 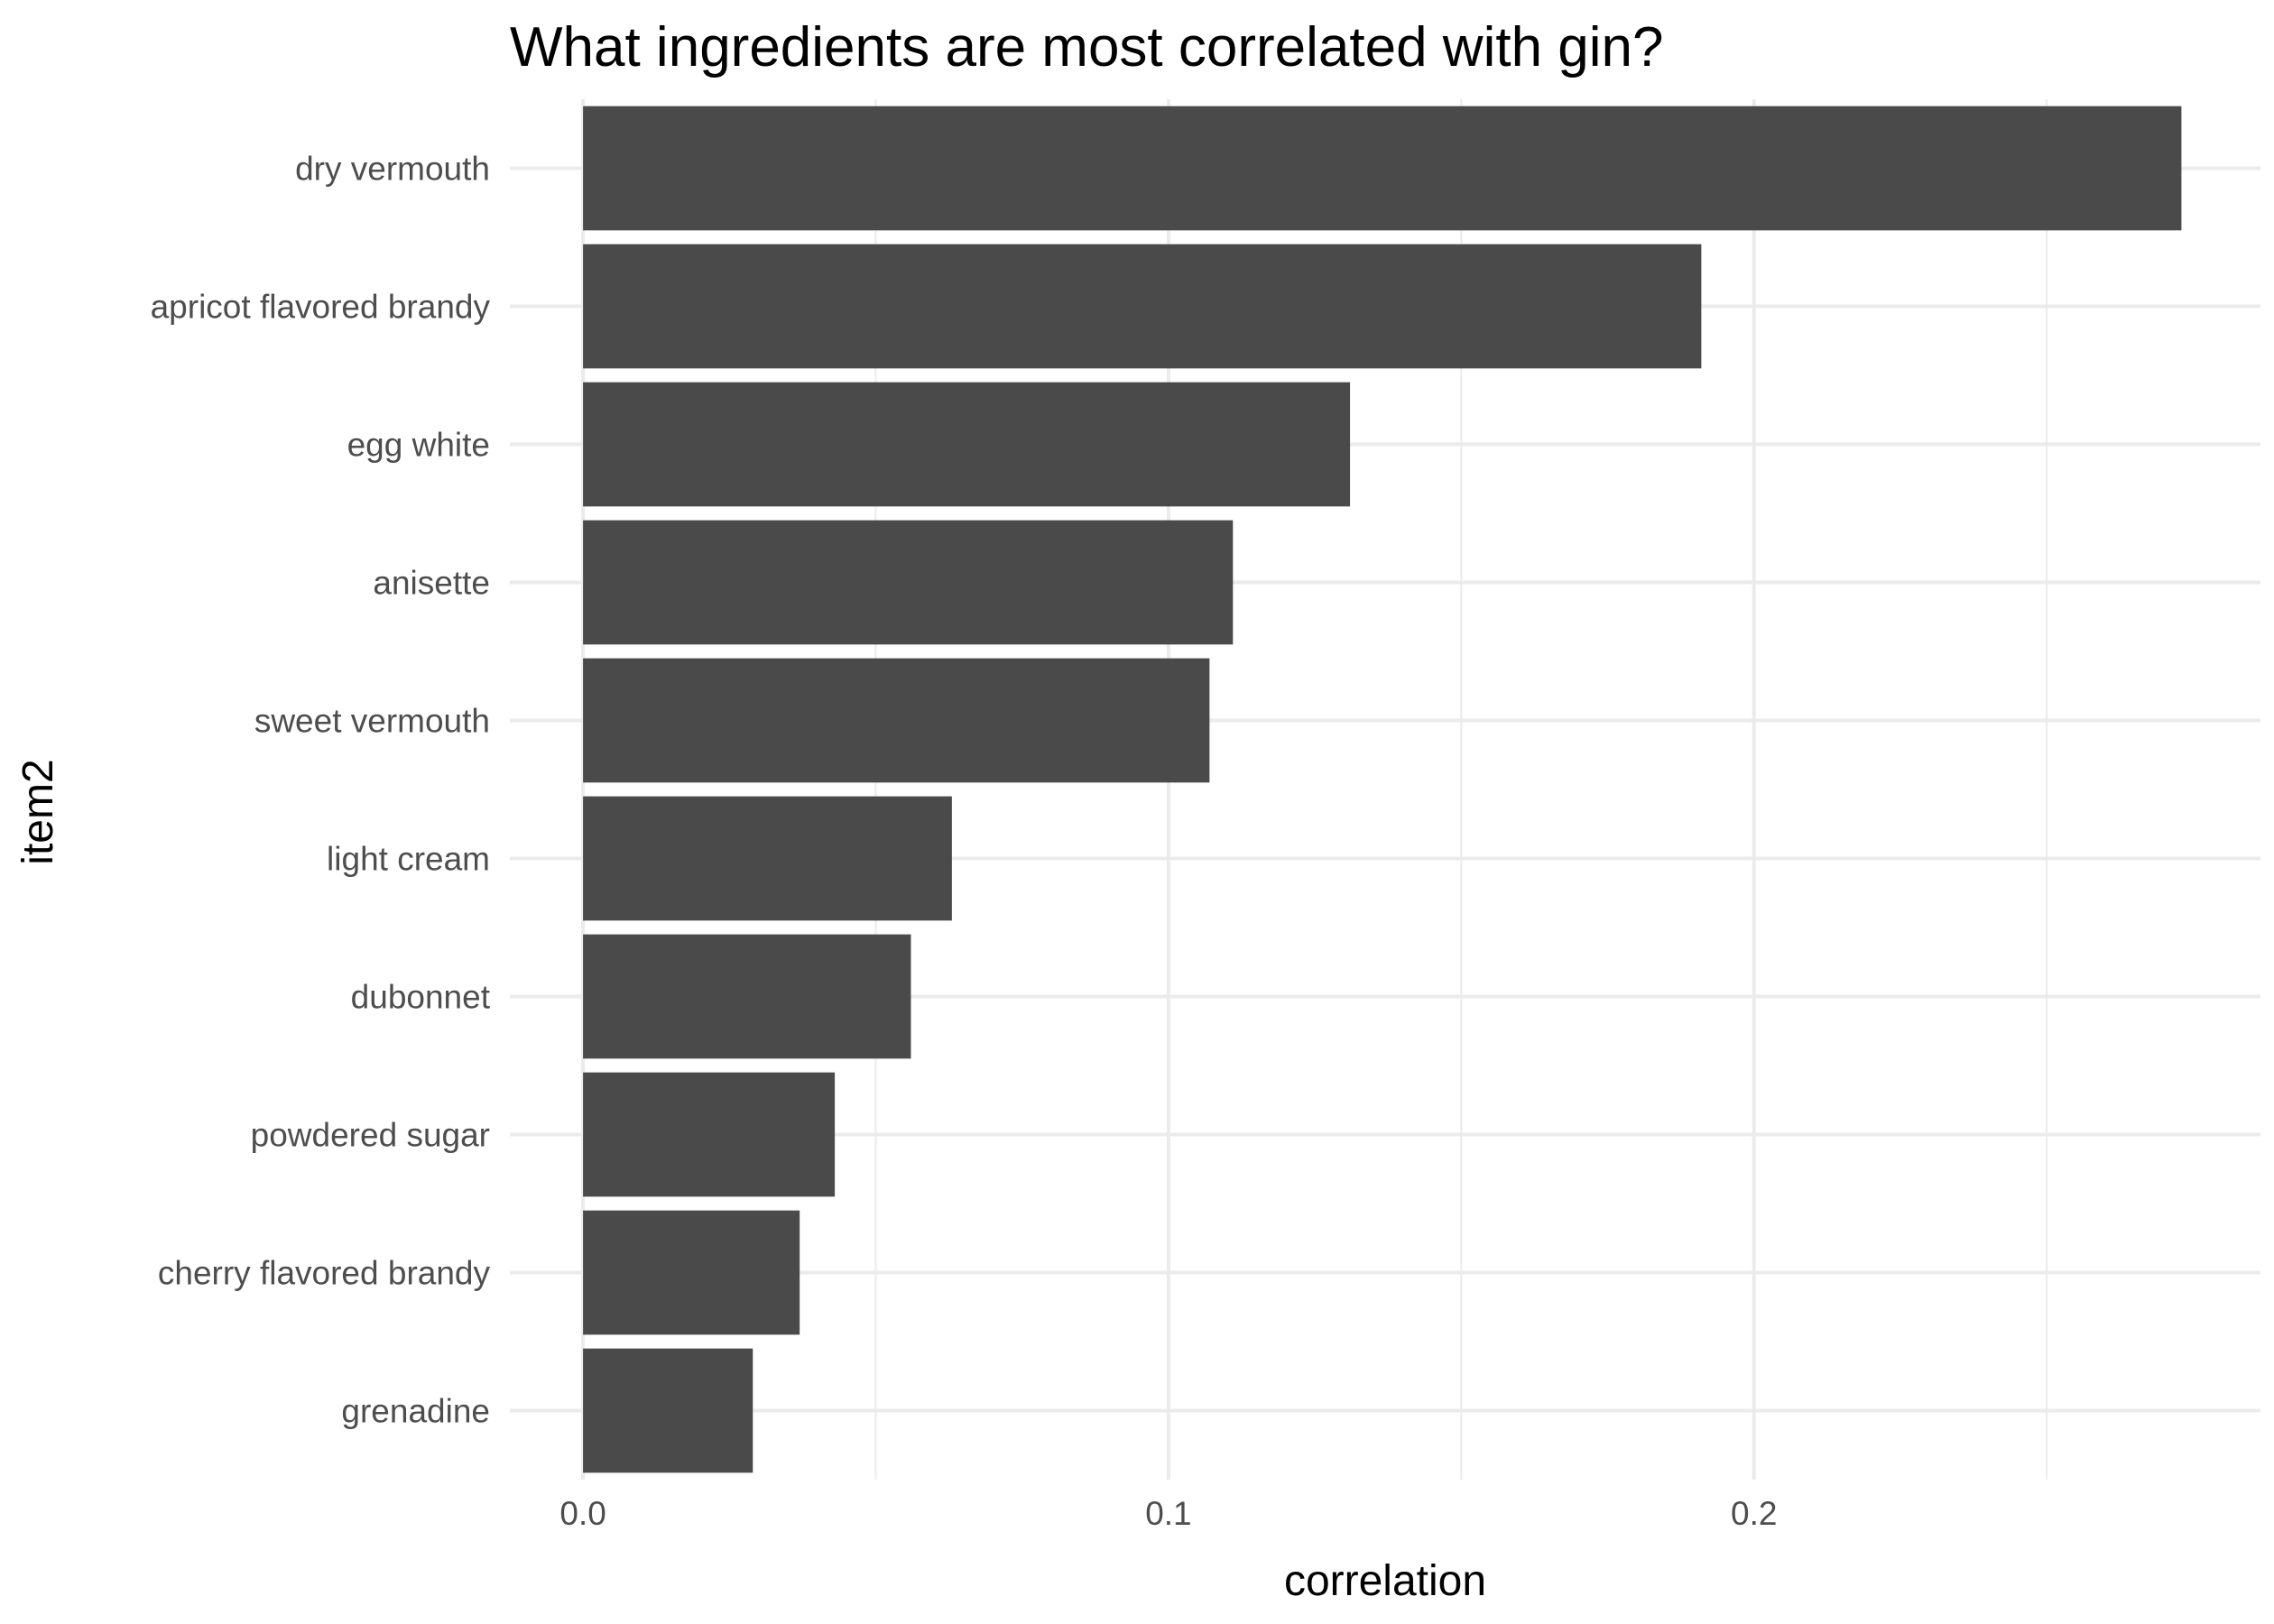 What do you see at coordinates (321, 308) in the screenshot?
I see `y-tick-label-1: apricot flavored brandy` at bounding box center [321, 308].